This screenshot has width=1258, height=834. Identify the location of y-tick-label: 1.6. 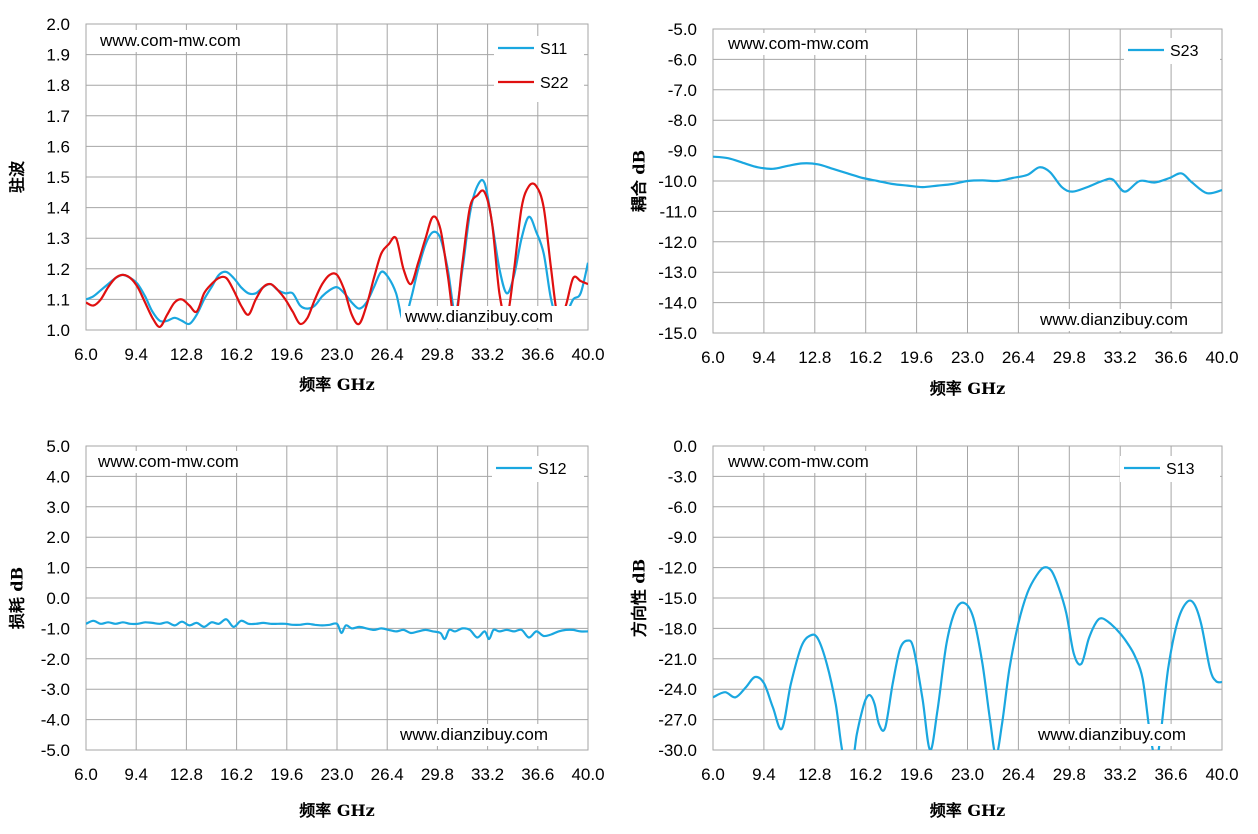
(58, 146).